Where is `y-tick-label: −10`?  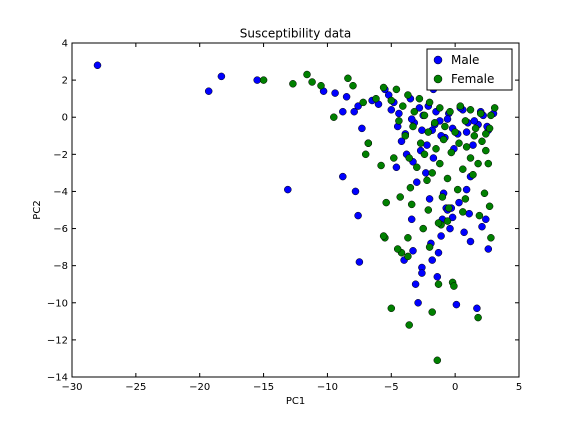 y-tick-label: −10 is located at coordinates (57, 303).